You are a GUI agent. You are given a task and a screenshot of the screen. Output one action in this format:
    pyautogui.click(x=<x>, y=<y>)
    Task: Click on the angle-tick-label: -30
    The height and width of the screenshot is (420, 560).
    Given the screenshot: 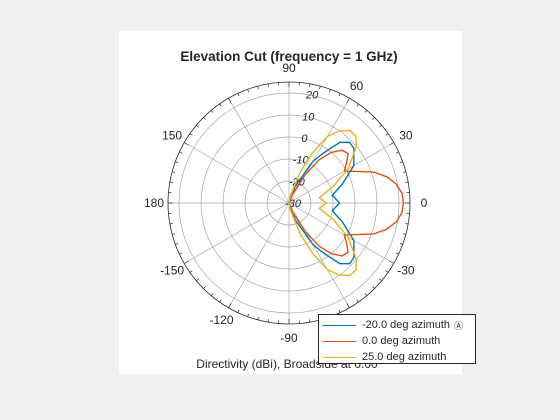 What is the action you would take?
    pyautogui.click(x=406, y=271)
    